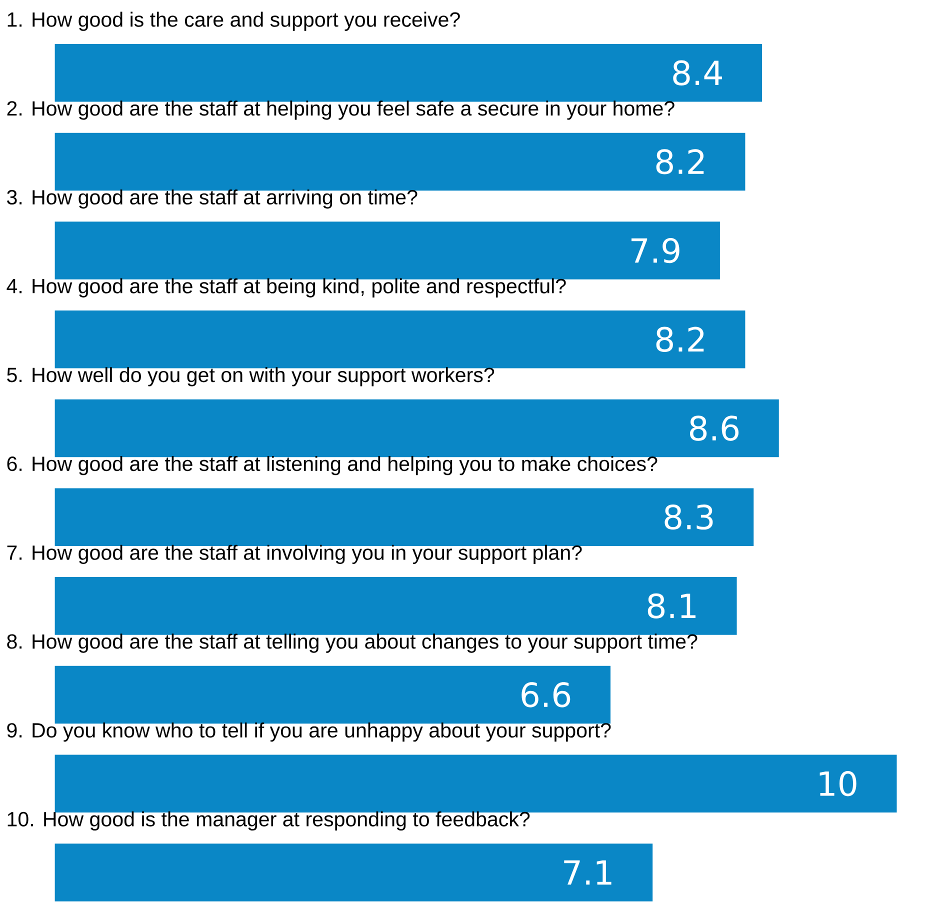 This screenshot has height=912, width=932. What do you see at coordinates (332, 465) in the screenshot?
I see `y-tick-label: 6. How good are the staff at listening and helping you to make choices?` at bounding box center [332, 465].